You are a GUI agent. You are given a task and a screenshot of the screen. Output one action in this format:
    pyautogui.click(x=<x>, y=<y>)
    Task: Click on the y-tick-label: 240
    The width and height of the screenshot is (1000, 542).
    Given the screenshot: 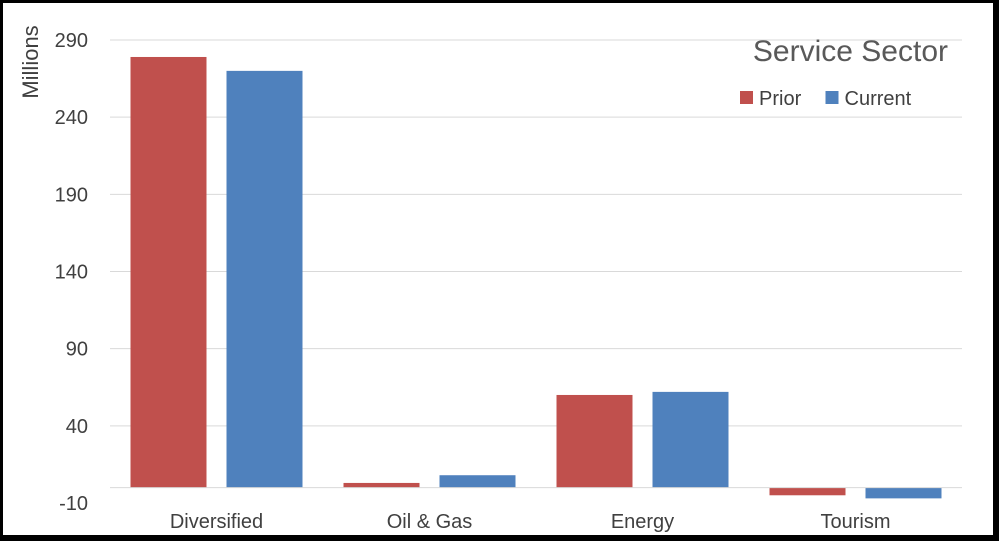 What is the action you would take?
    pyautogui.click(x=71, y=118)
    